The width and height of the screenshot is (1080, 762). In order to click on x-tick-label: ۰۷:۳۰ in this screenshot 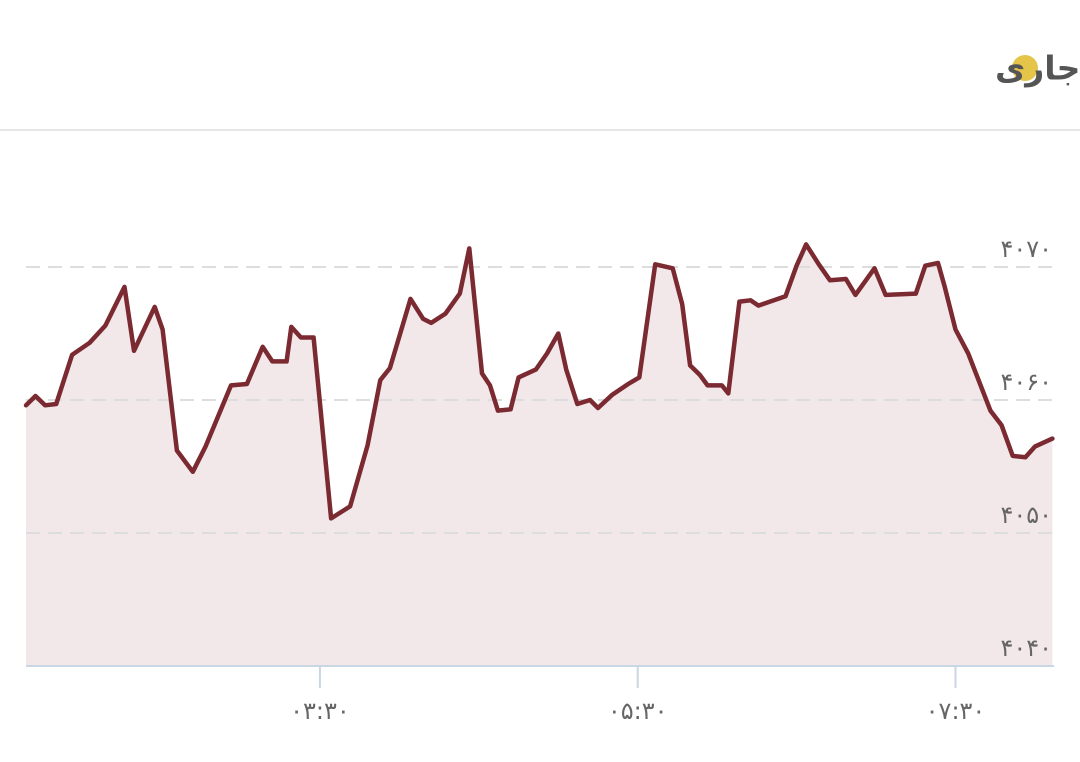, I will do `click(956, 711)`.